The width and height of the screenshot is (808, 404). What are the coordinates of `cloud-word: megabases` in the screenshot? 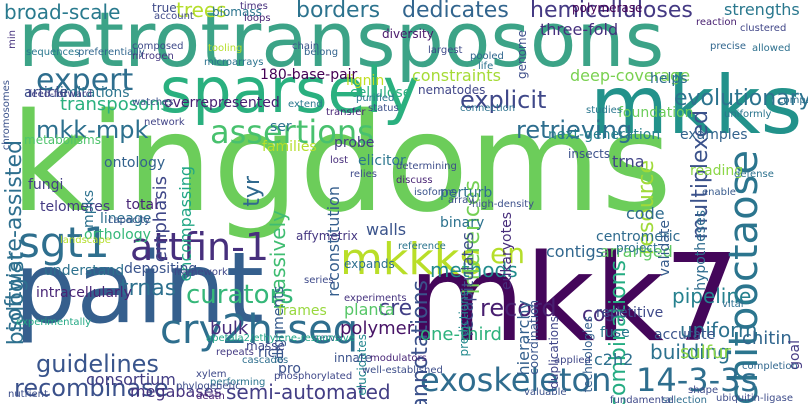 It's located at (176, 391).